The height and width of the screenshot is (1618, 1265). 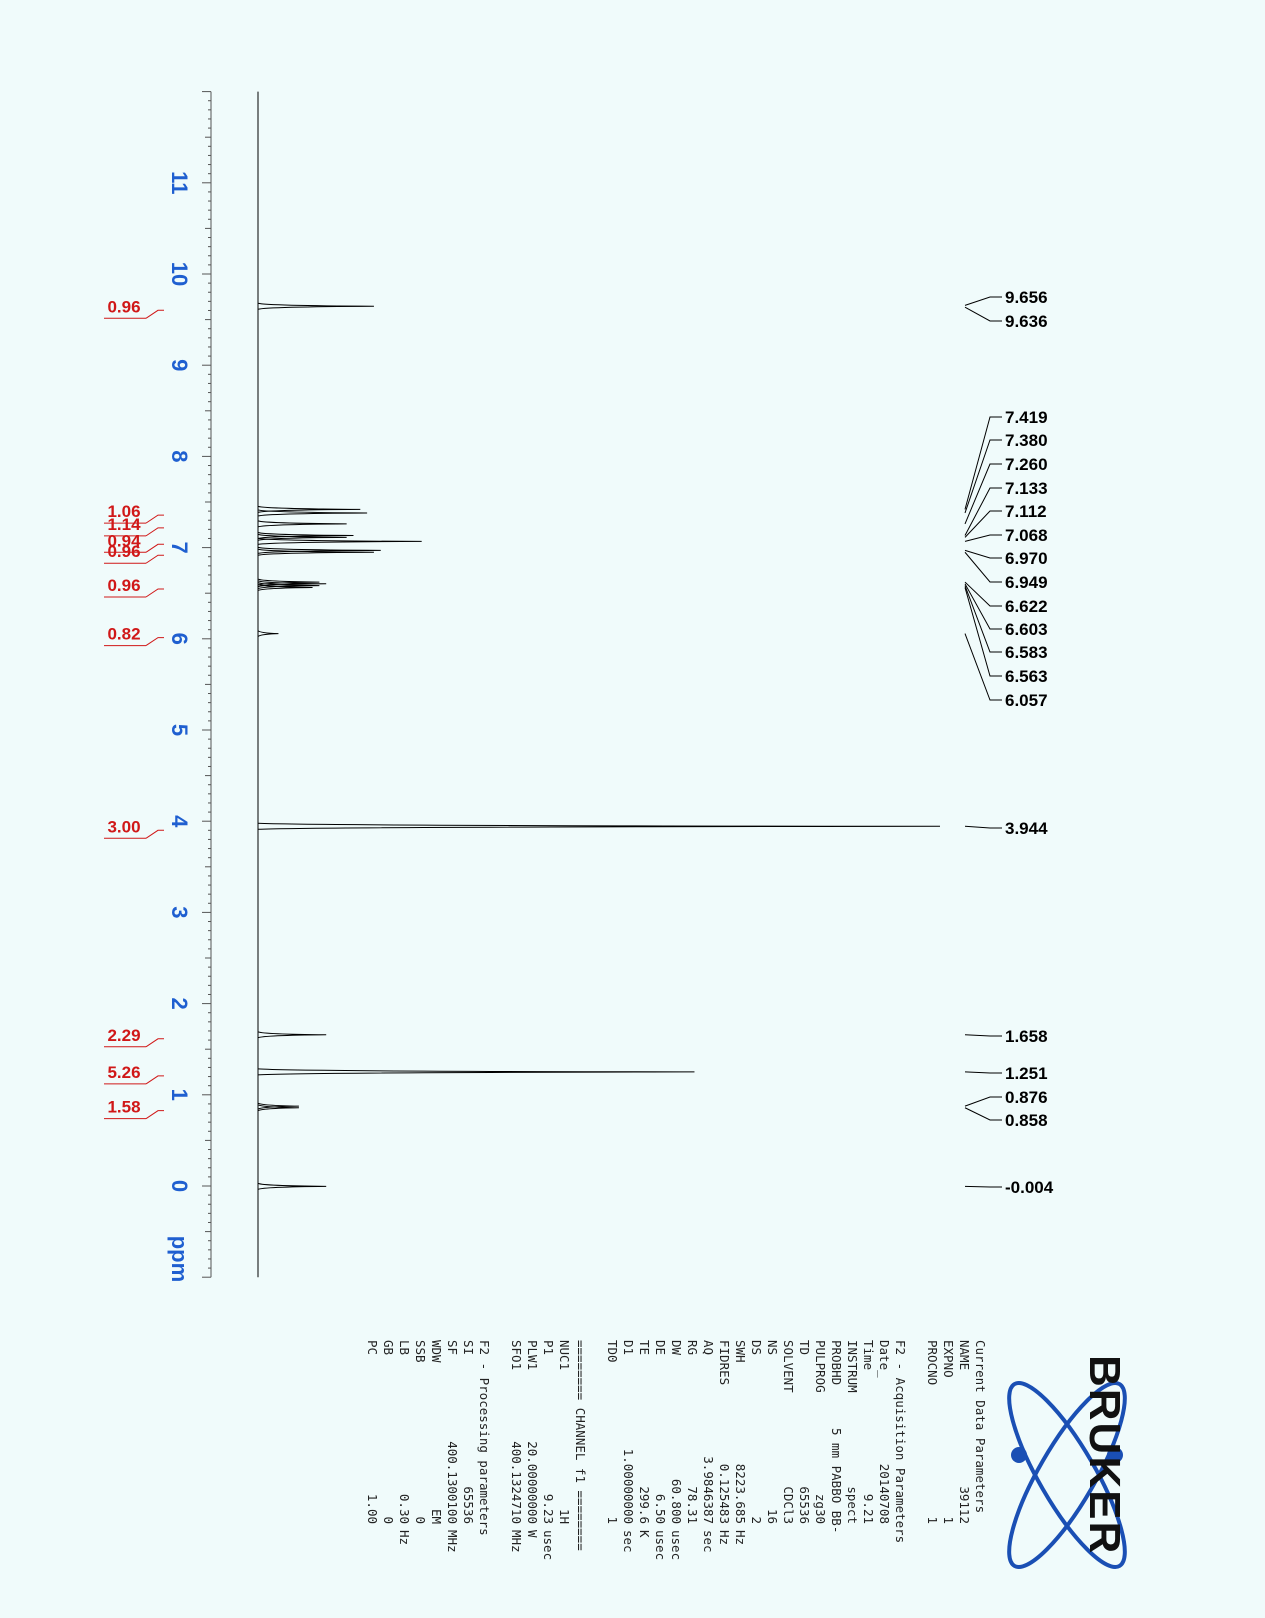 I want to click on integral-value: 1.14, so click(x=124, y=524).